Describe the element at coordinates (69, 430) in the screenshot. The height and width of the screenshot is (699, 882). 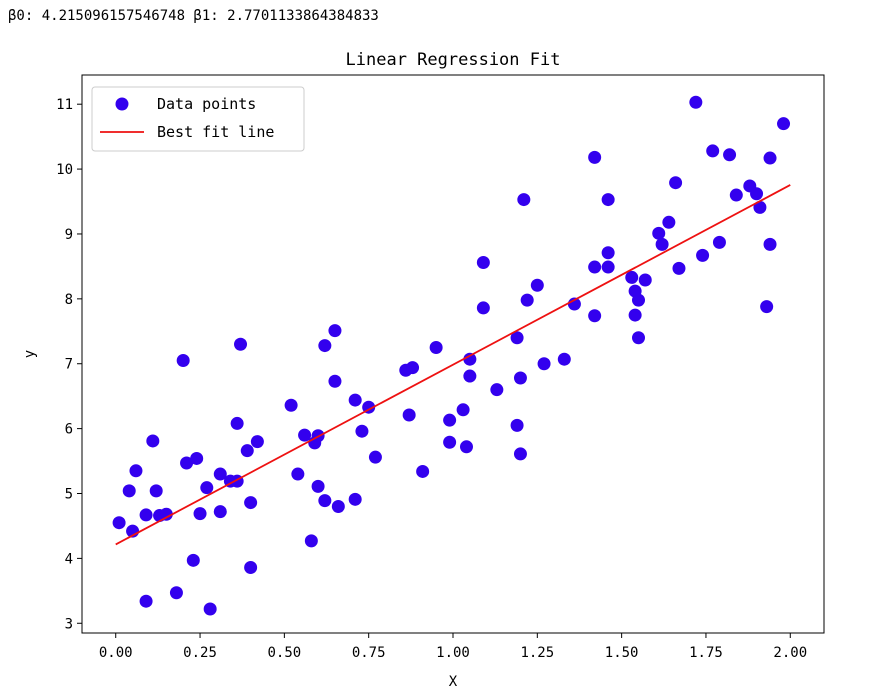
I see `y-tick-label: 6` at that location.